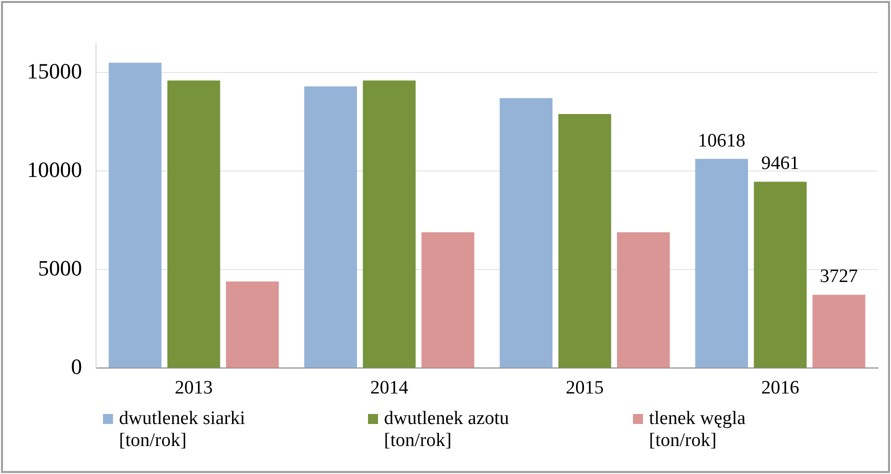 This screenshot has height=474, width=891. What do you see at coordinates (698, 430) in the screenshot?
I see `legend-label: tlenek węgla [ton/rok]` at bounding box center [698, 430].